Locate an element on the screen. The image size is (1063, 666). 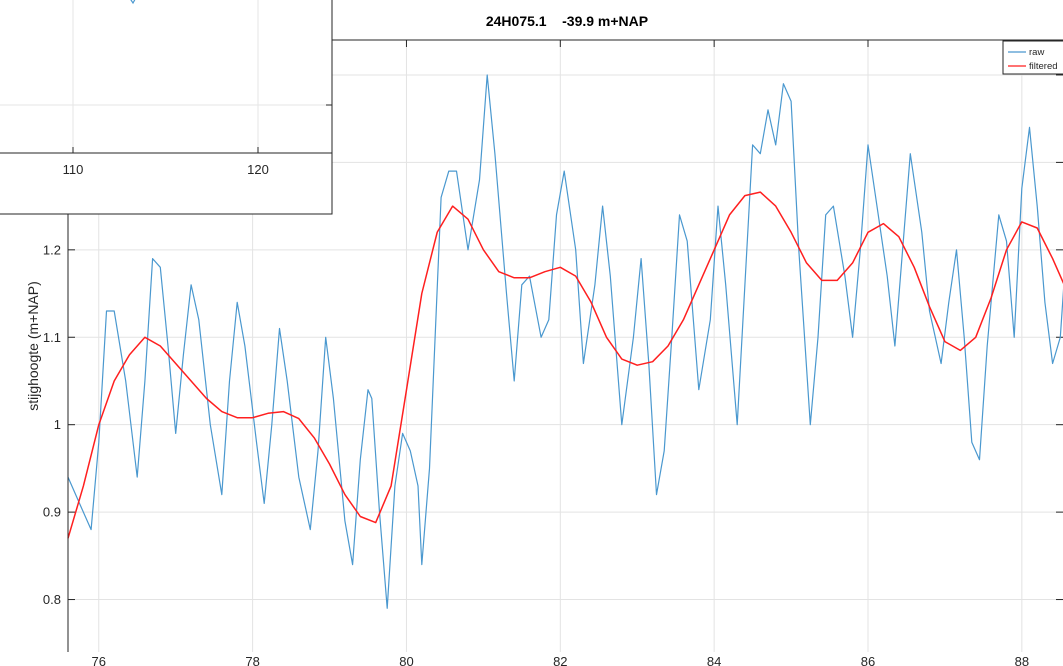
x-tick-label-78: 78 is located at coordinates (252, 660).